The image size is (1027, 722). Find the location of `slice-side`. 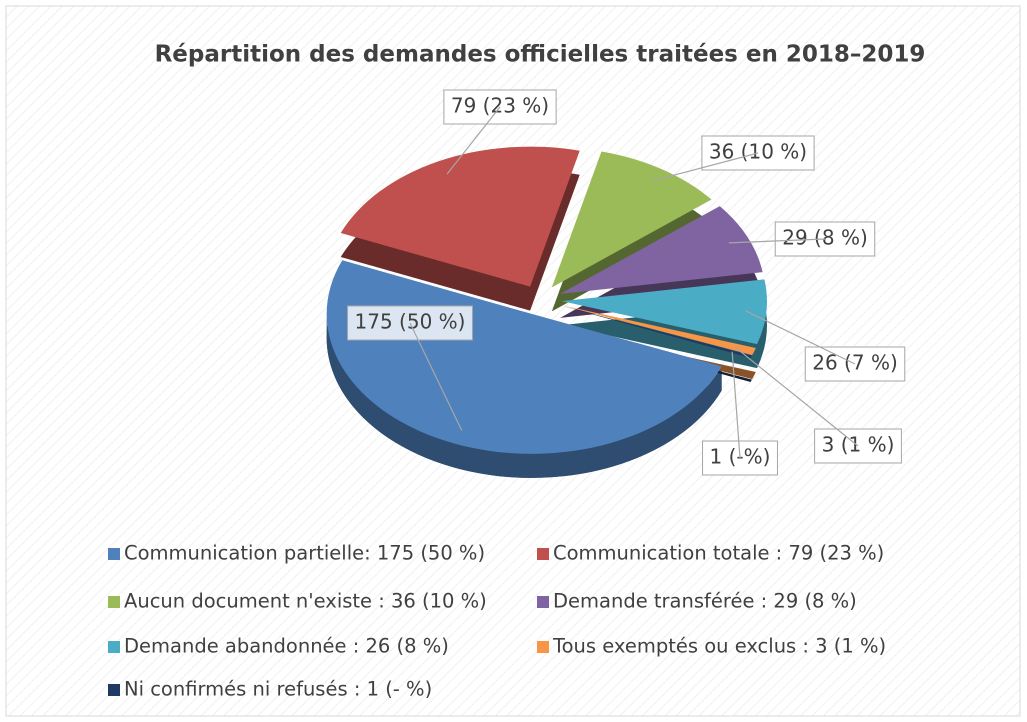

slice-side is located at coordinates (524, 395).